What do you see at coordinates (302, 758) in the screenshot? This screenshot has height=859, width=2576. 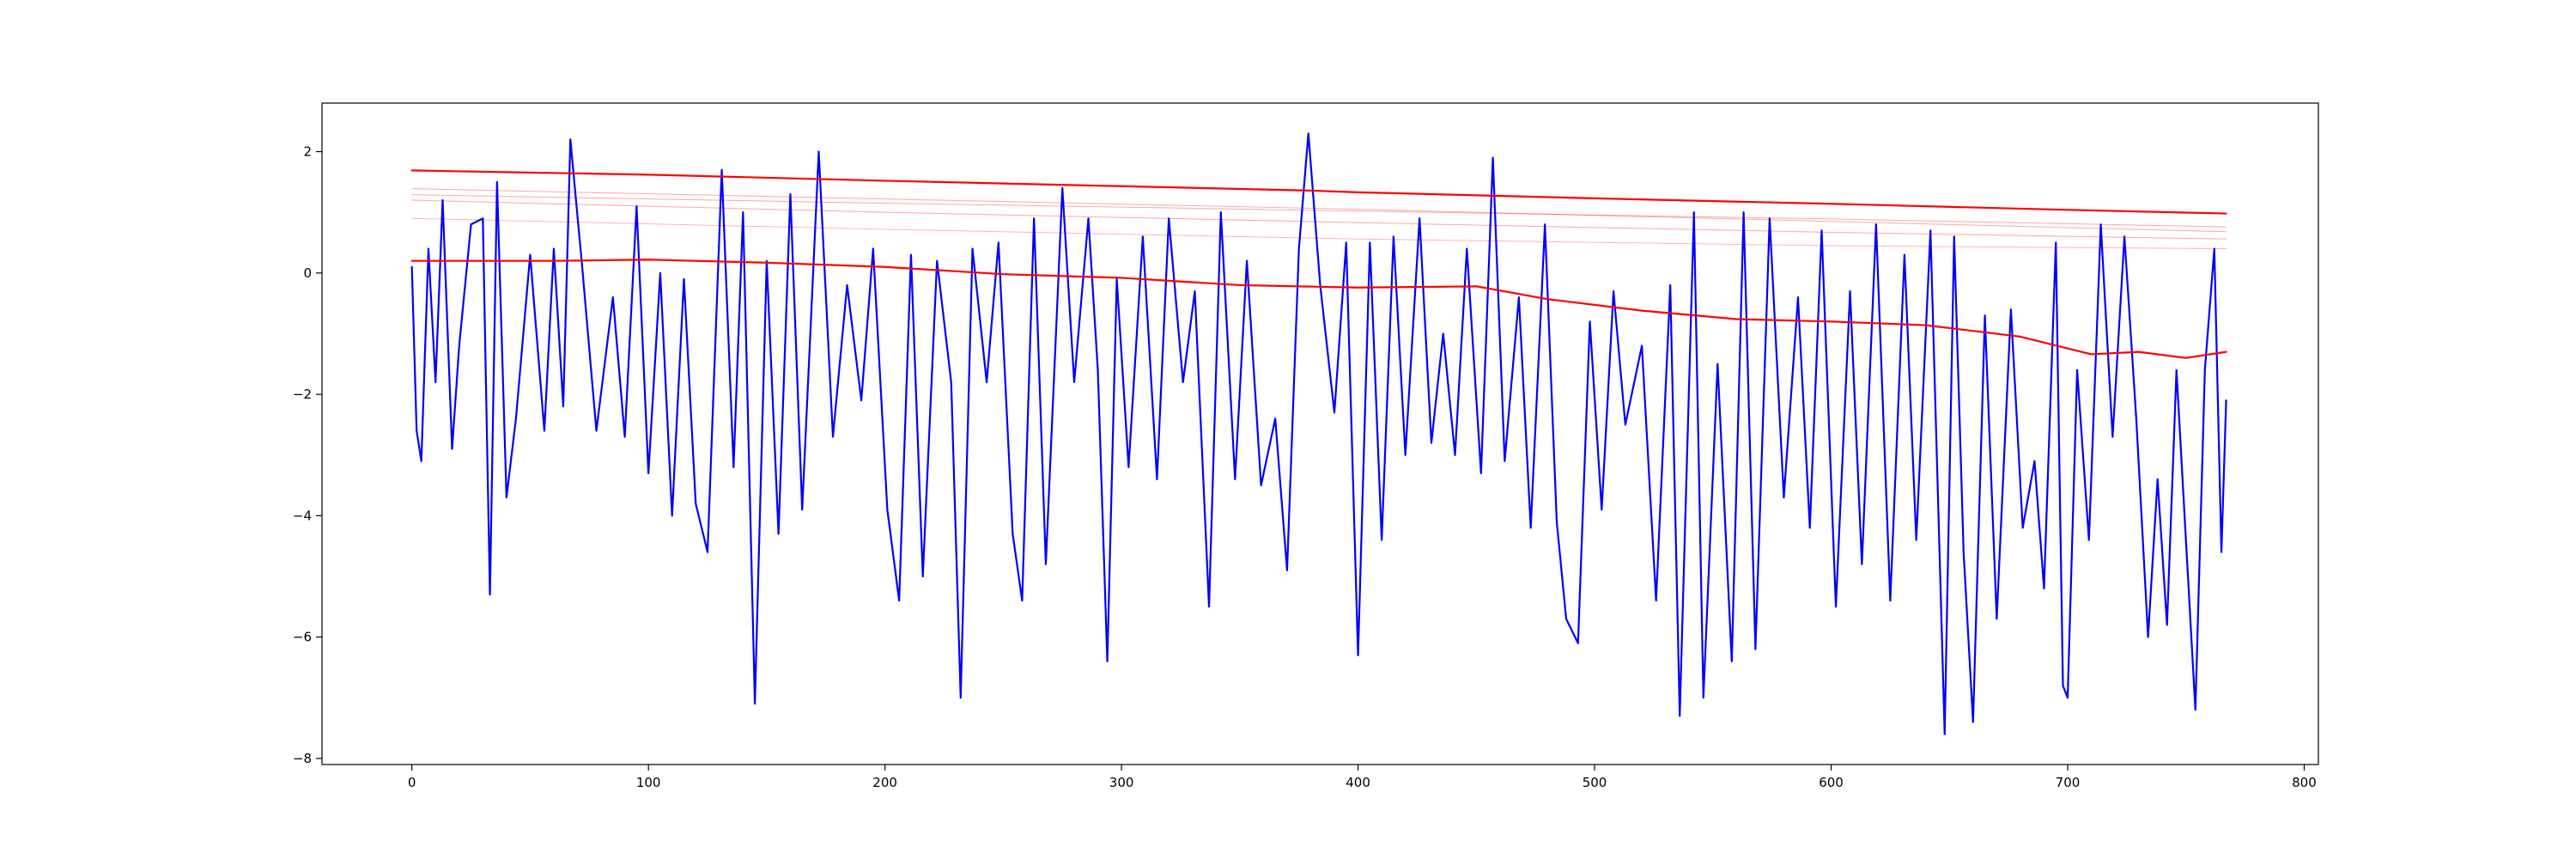 I see `y-tick-label: −8` at bounding box center [302, 758].